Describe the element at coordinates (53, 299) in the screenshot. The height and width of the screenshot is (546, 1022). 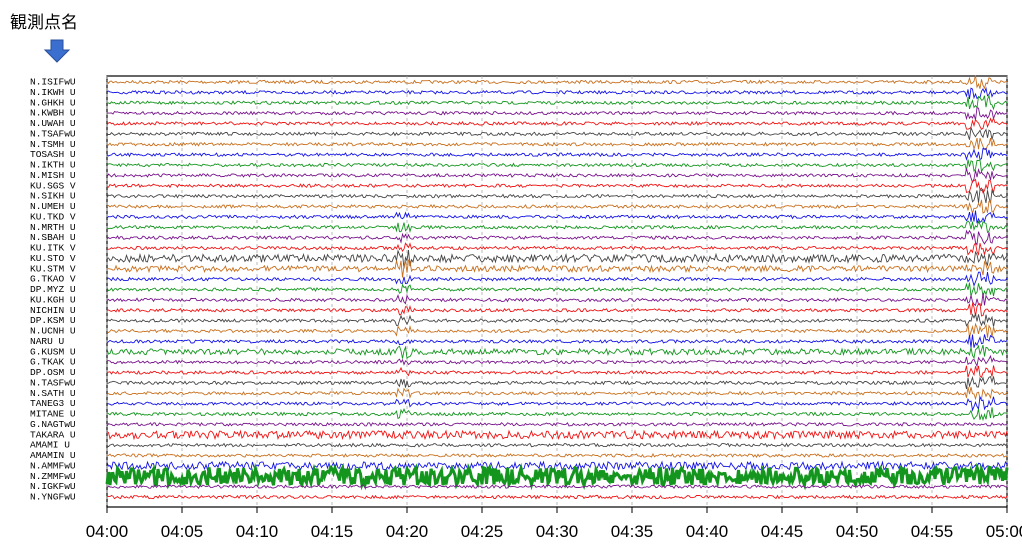
I see `station-label: KU.KGH U` at that location.